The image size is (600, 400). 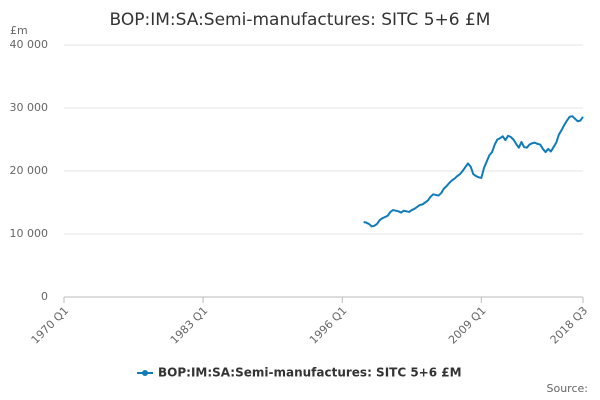 I want to click on y-tick-label: 10 000, so click(x=29, y=233).